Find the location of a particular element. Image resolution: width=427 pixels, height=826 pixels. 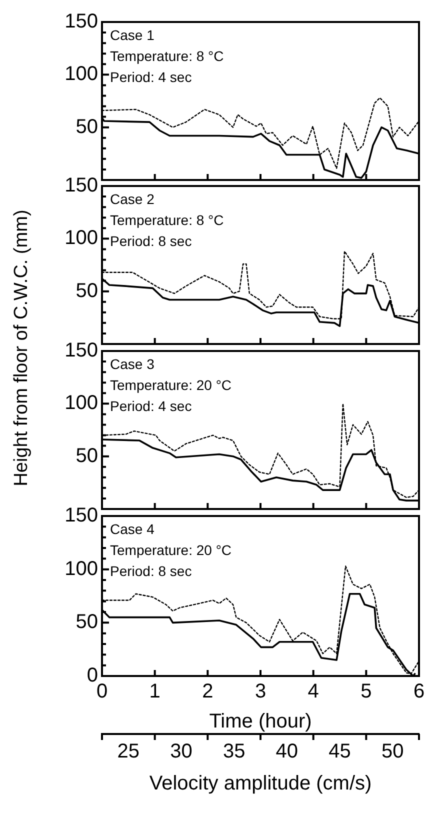

x-tick-label: 2 is located at coordinates (208, 691).